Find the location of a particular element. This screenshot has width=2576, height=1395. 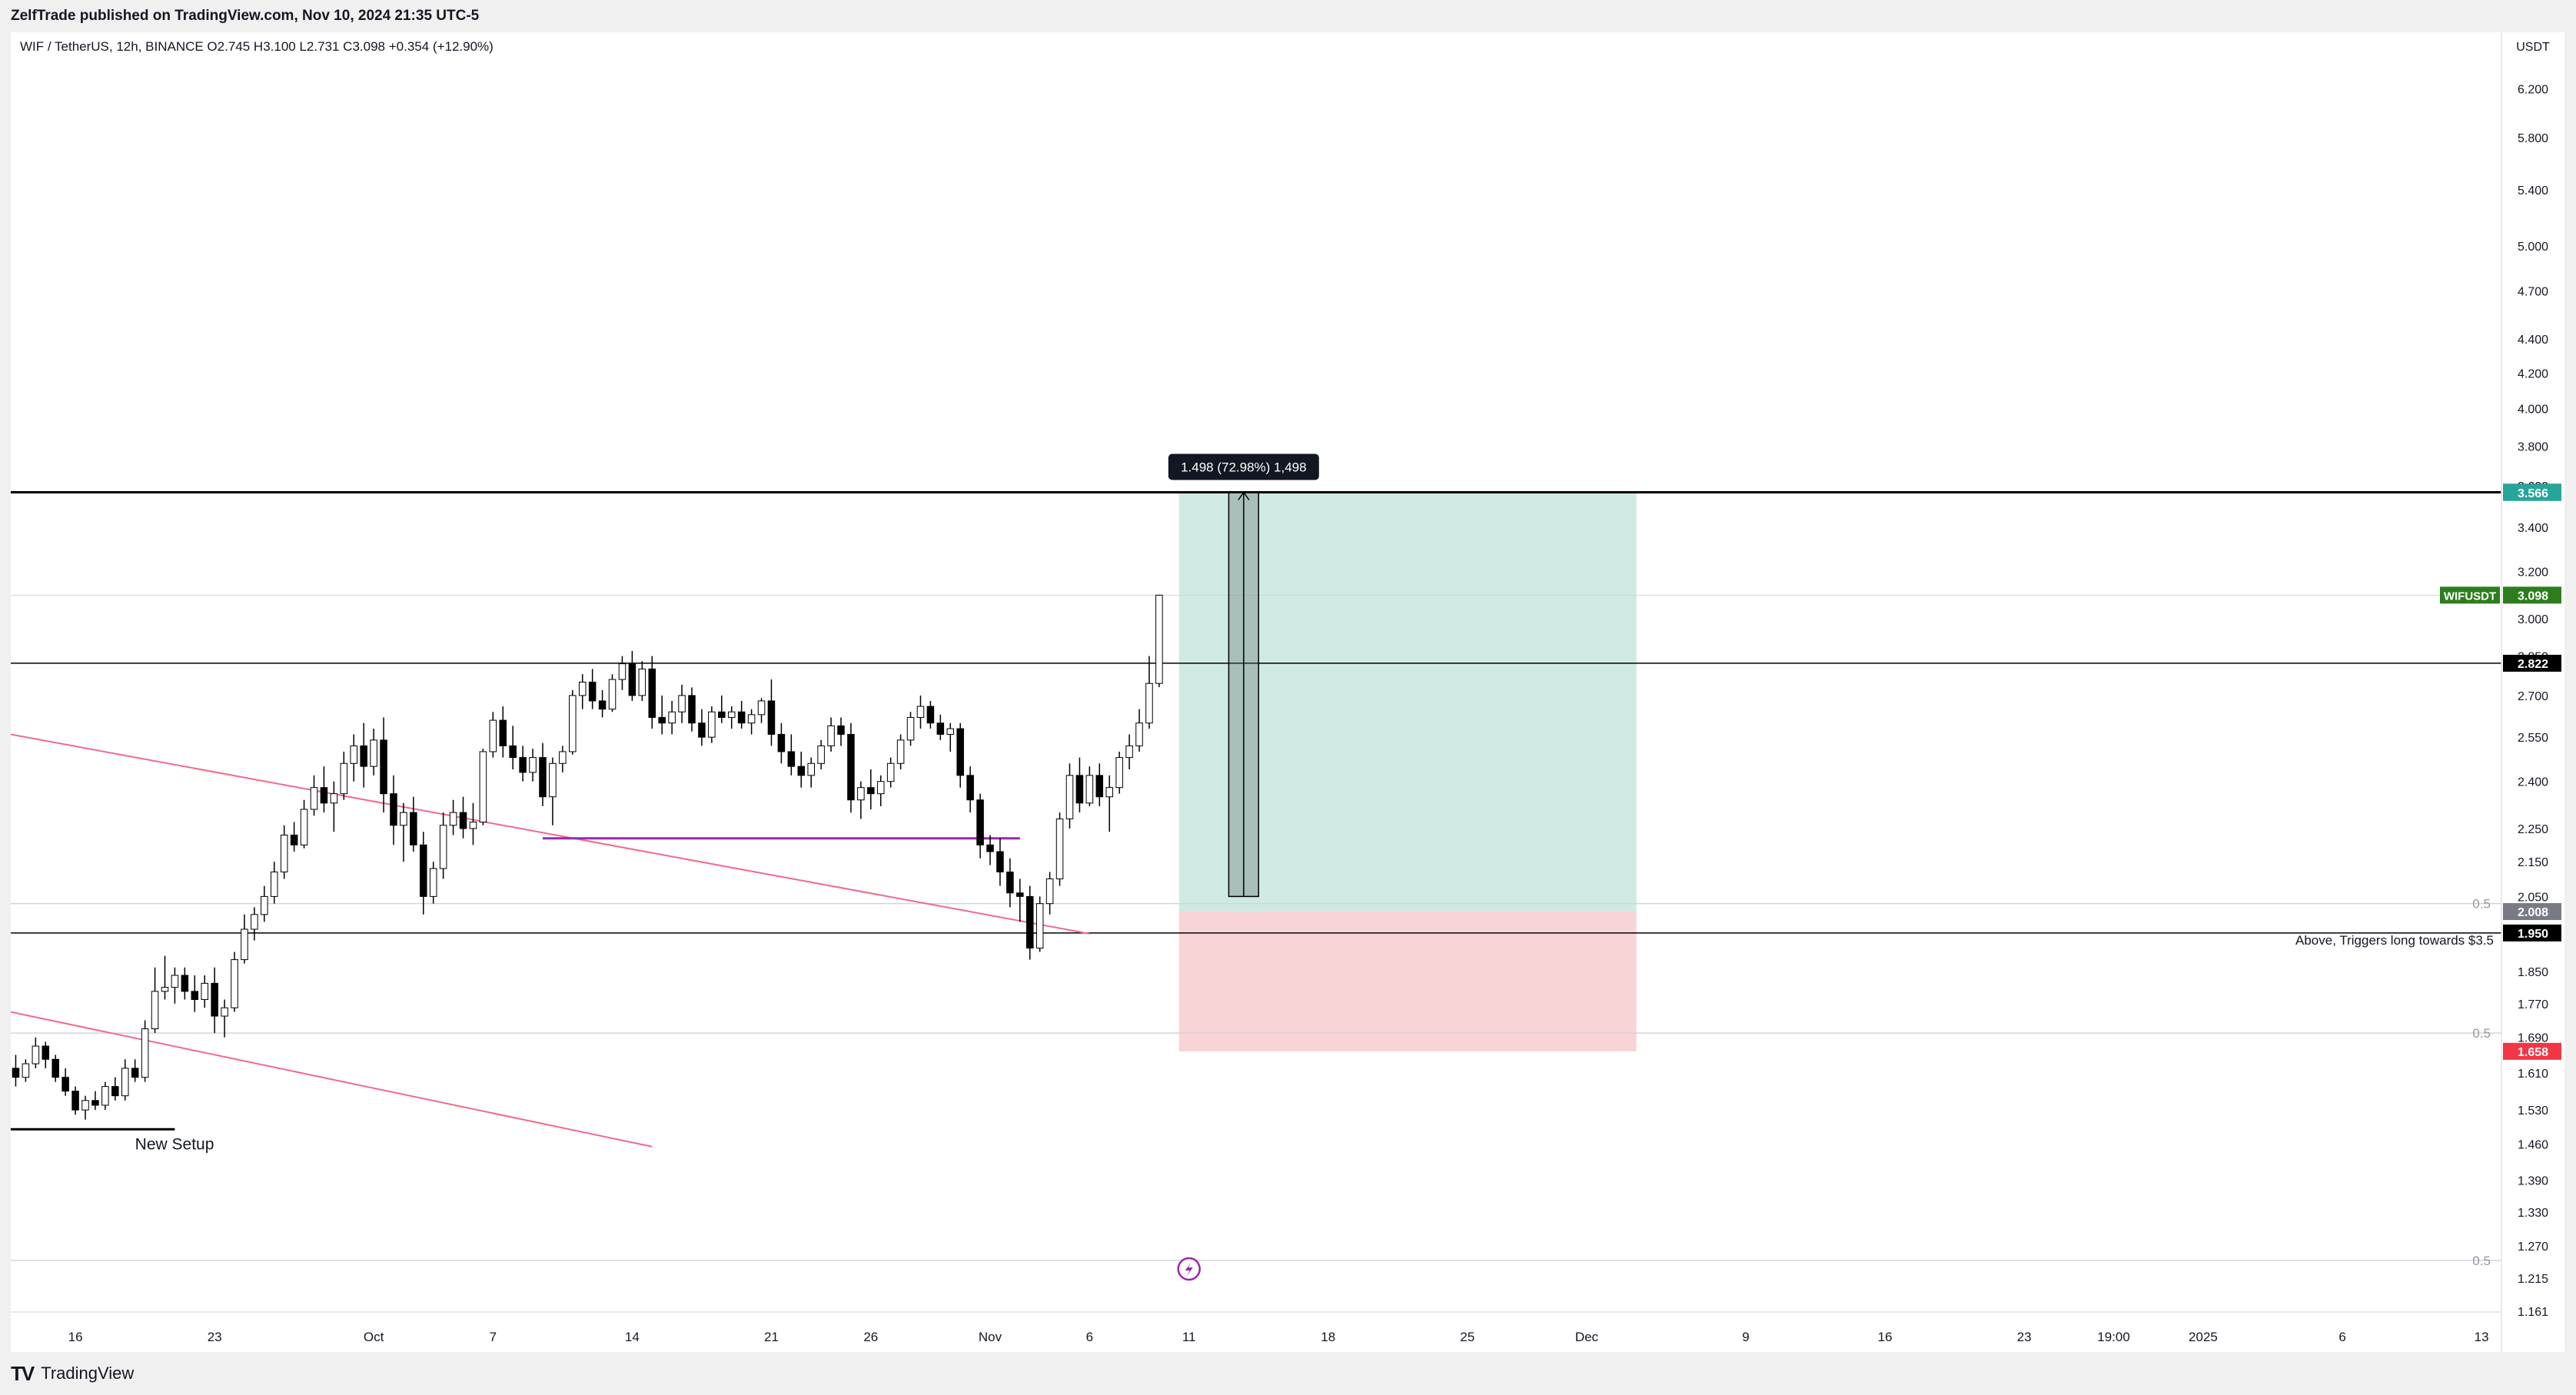

axis-price-label-text: 3.098 is located at coordinates (2533, 596).